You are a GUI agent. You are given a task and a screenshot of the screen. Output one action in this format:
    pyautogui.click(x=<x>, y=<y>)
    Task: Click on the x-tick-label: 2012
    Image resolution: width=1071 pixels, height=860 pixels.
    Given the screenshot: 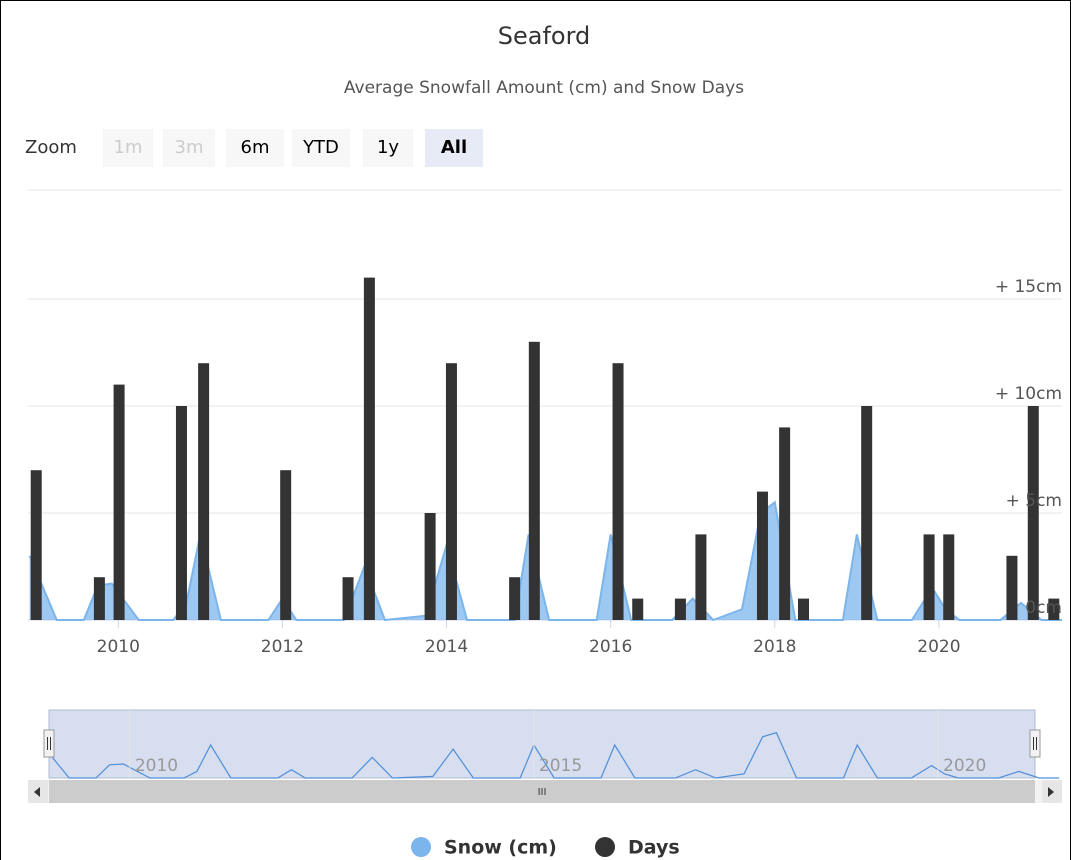 What is the action you would take?
    pyautogui.click(x=282, y=647)
    